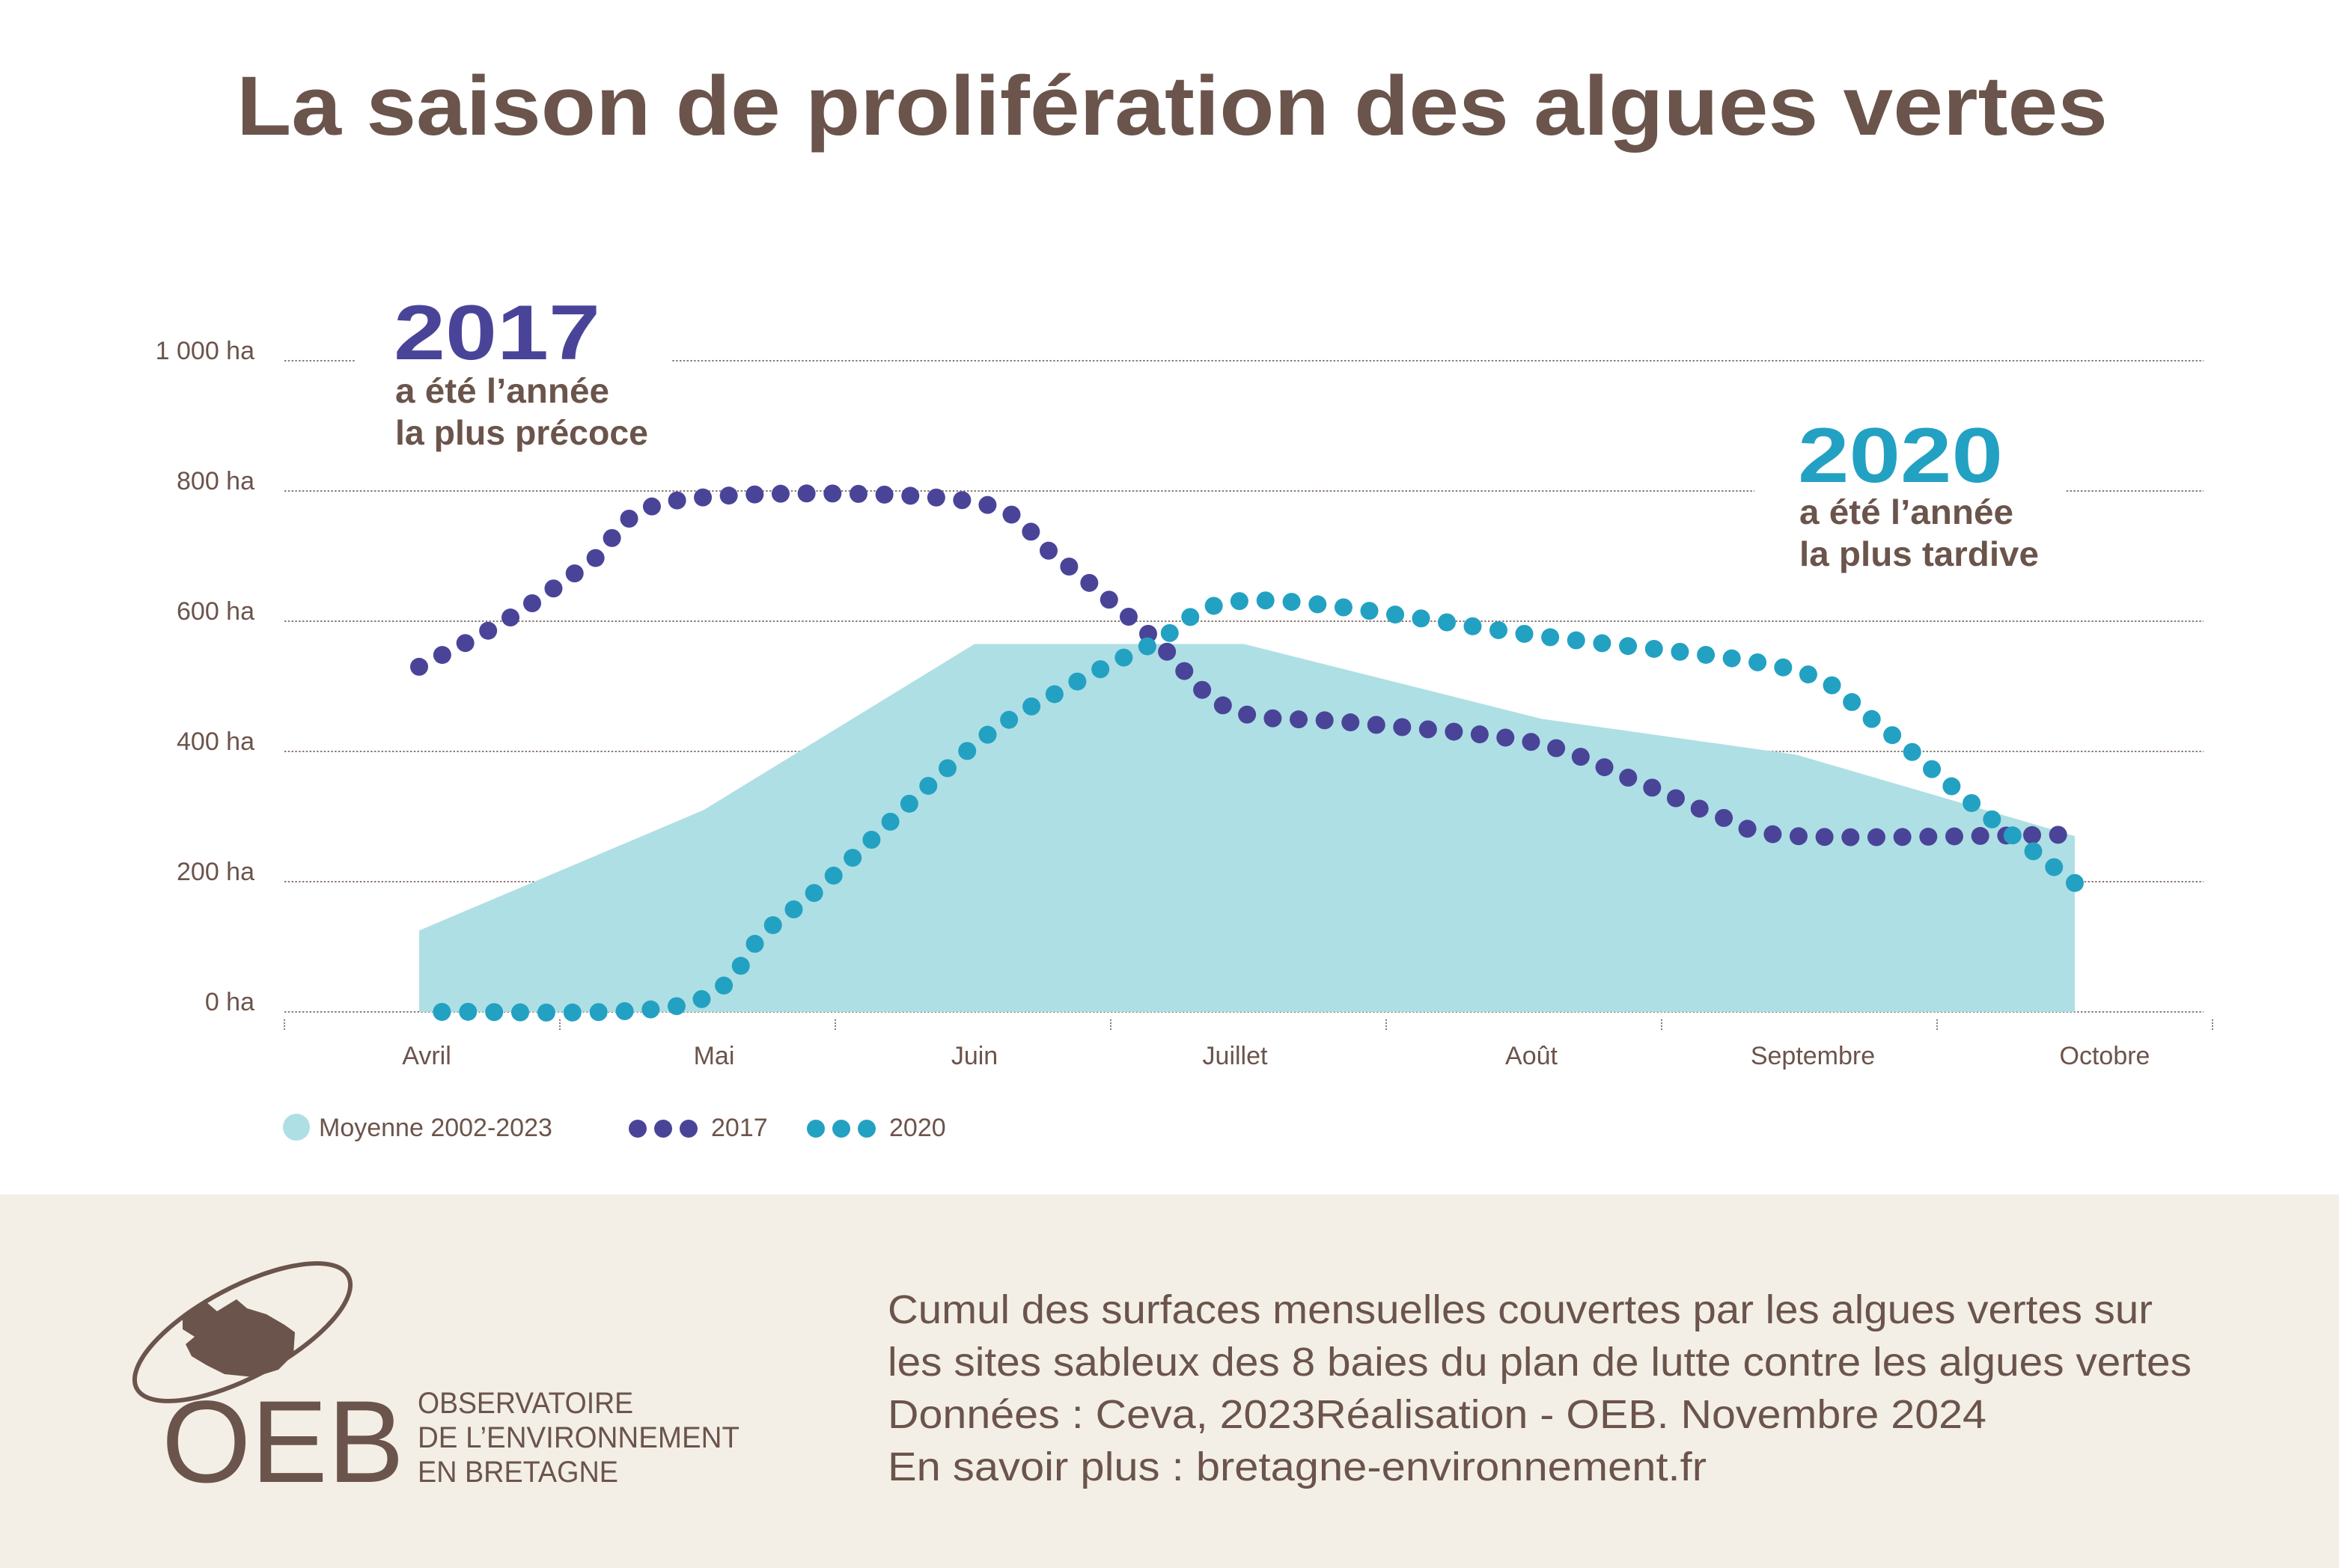 The image size is (2339, 1568). What do you see at coordinates (739, 1128) in the screenshot?
I see `legend-2017-label: 2017` at bounding box center [739, 1128].